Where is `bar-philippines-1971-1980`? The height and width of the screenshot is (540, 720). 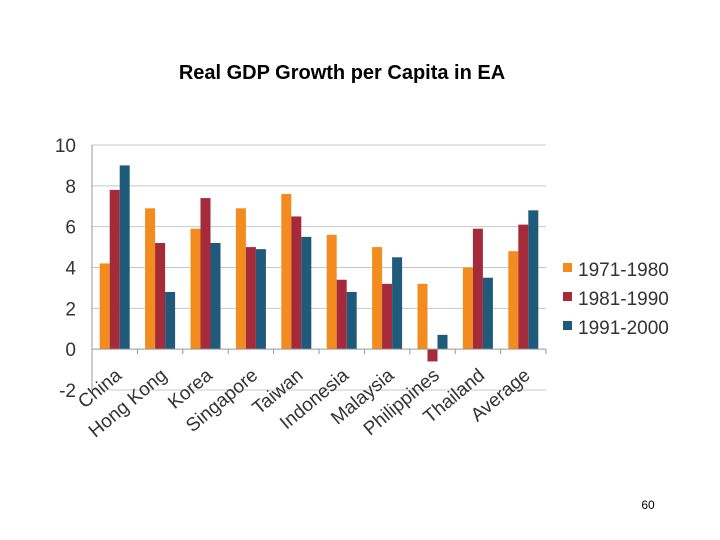
bar-philippines-1971-1980 is located at coordinates (422, 316).